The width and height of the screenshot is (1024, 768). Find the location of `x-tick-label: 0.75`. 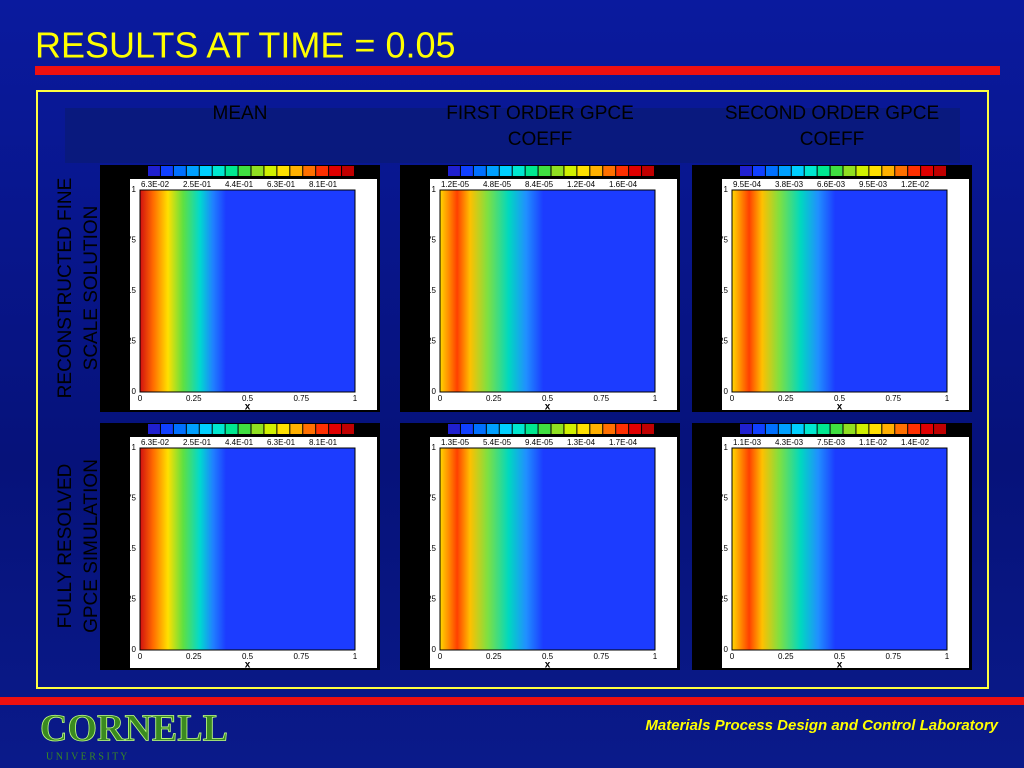

x-tick-label: 0.75 is located at coordinates (893, 398).